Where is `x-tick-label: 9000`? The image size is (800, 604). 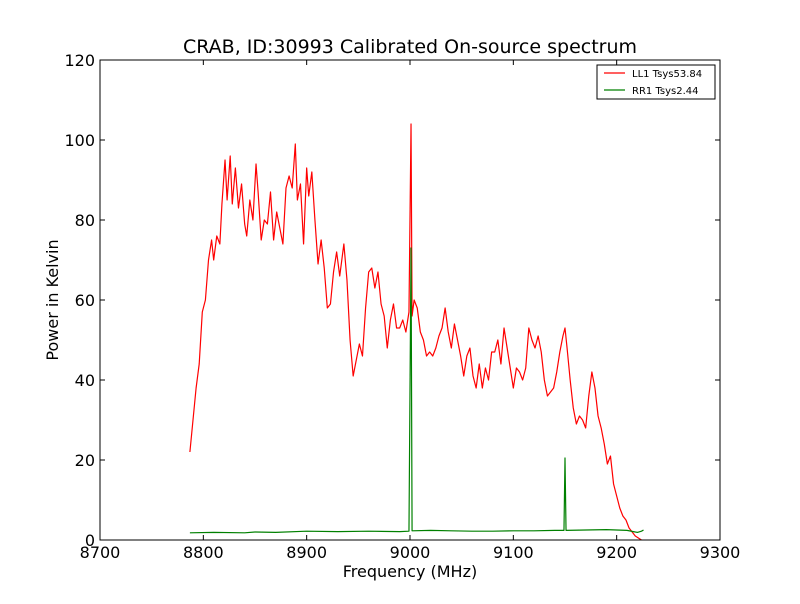
x-tick-label: 9000 is located at coordinates (410, 552).